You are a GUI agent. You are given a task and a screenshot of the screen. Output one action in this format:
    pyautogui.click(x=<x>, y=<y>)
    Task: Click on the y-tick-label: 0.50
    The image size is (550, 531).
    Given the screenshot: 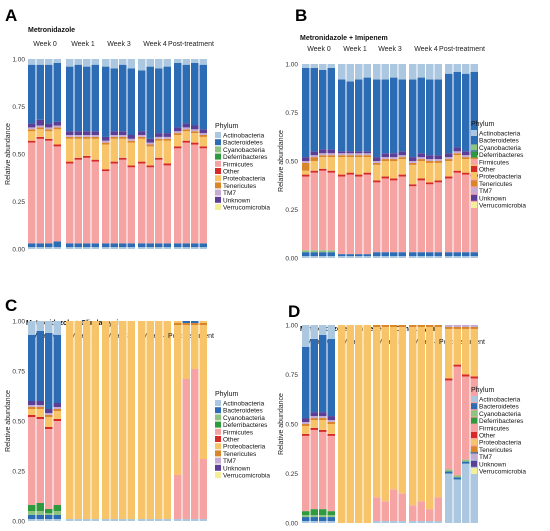 What is the action you would take?
    pyautogui.click(x=18, y=155)
    